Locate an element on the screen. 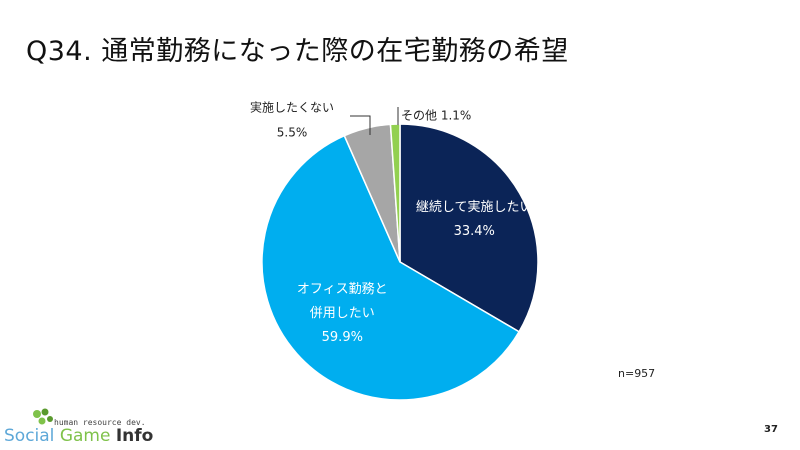 The image size is (800, 450). slice-value-label: 59.9% is located at coordinates (342, 337).